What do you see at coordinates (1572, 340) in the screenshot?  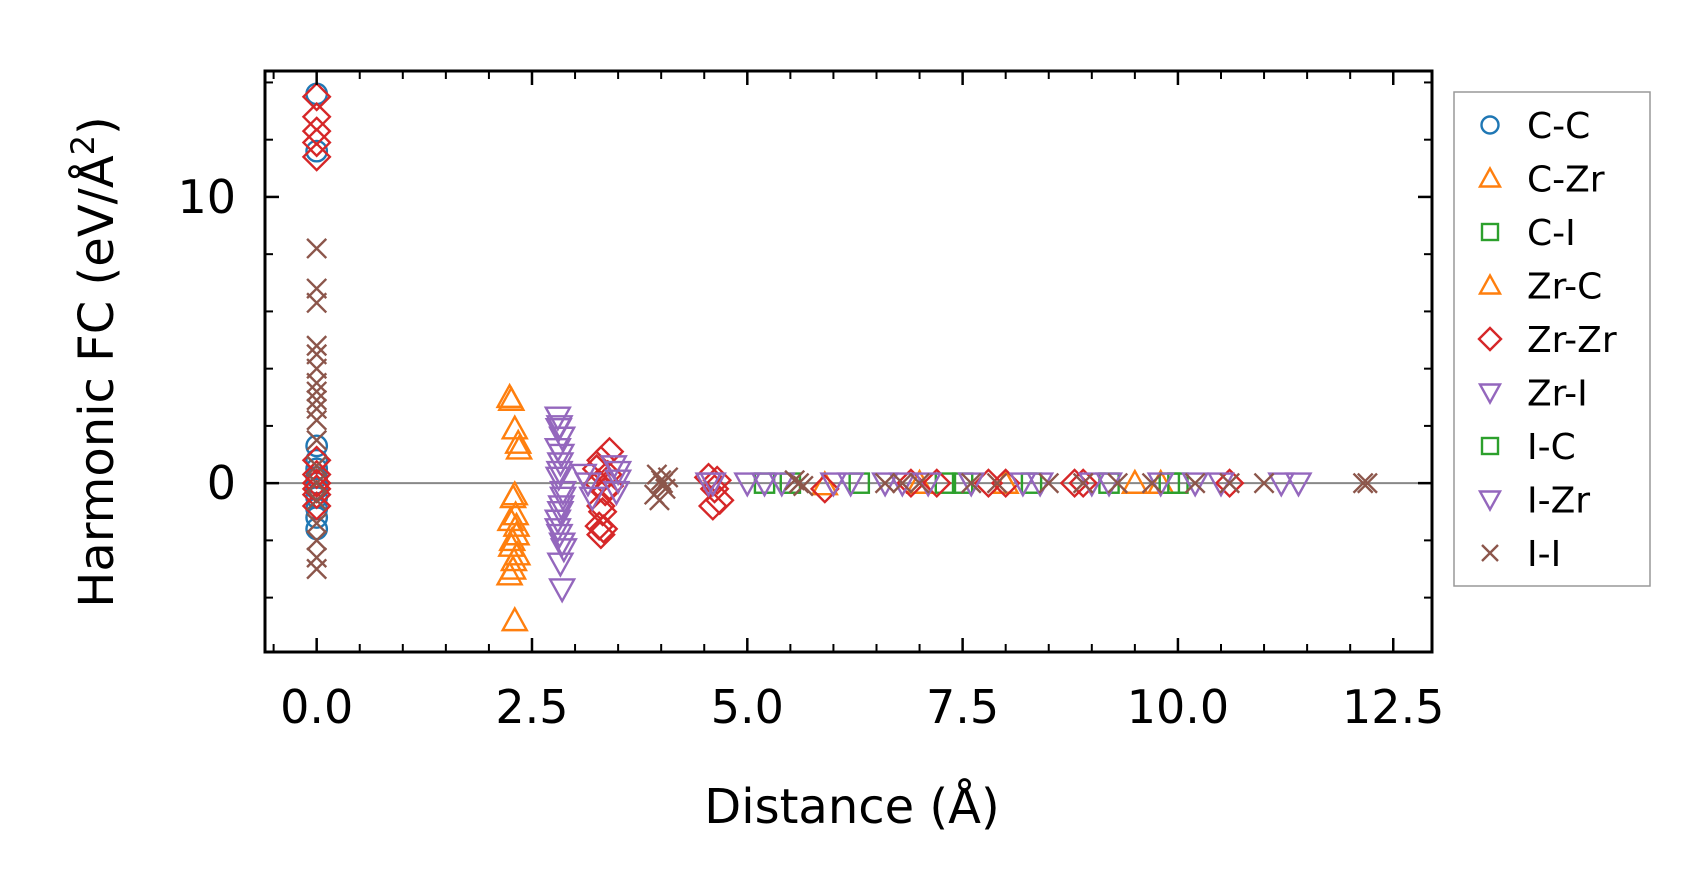 I see `legend-label: Zr-Zr` at bounding box center [1572, 340].